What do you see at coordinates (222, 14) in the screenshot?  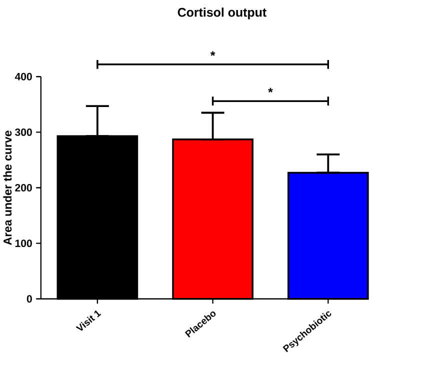 I see `chart-title: Cortisol output` at bounding box center [222, 14].